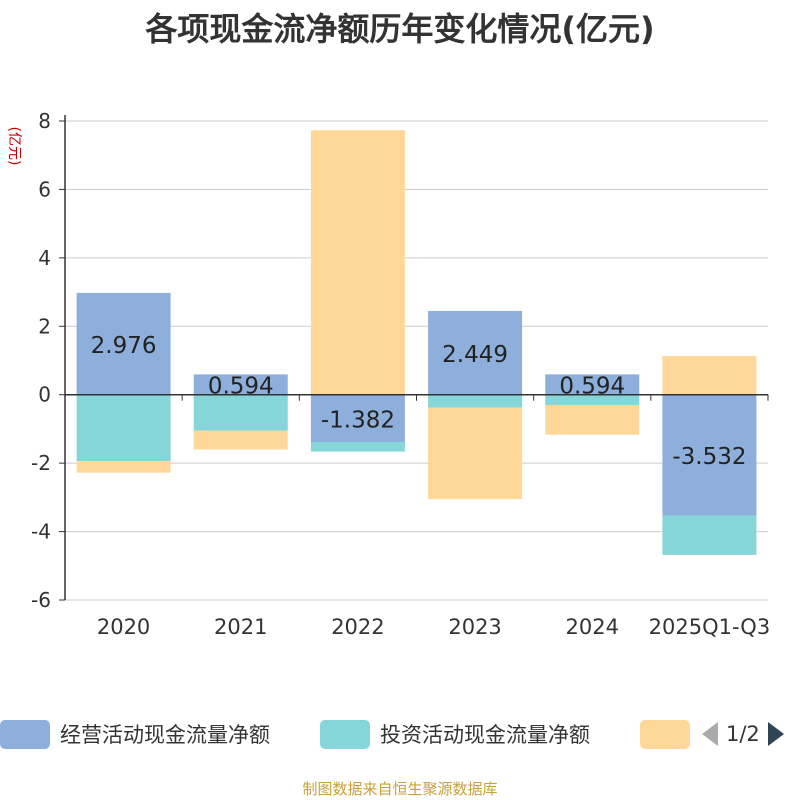 This screenshot has height=800, width=800. Describe the element at coordinates (44, 121) in the screenshot. I see `y-tick-label: 8` at that location.